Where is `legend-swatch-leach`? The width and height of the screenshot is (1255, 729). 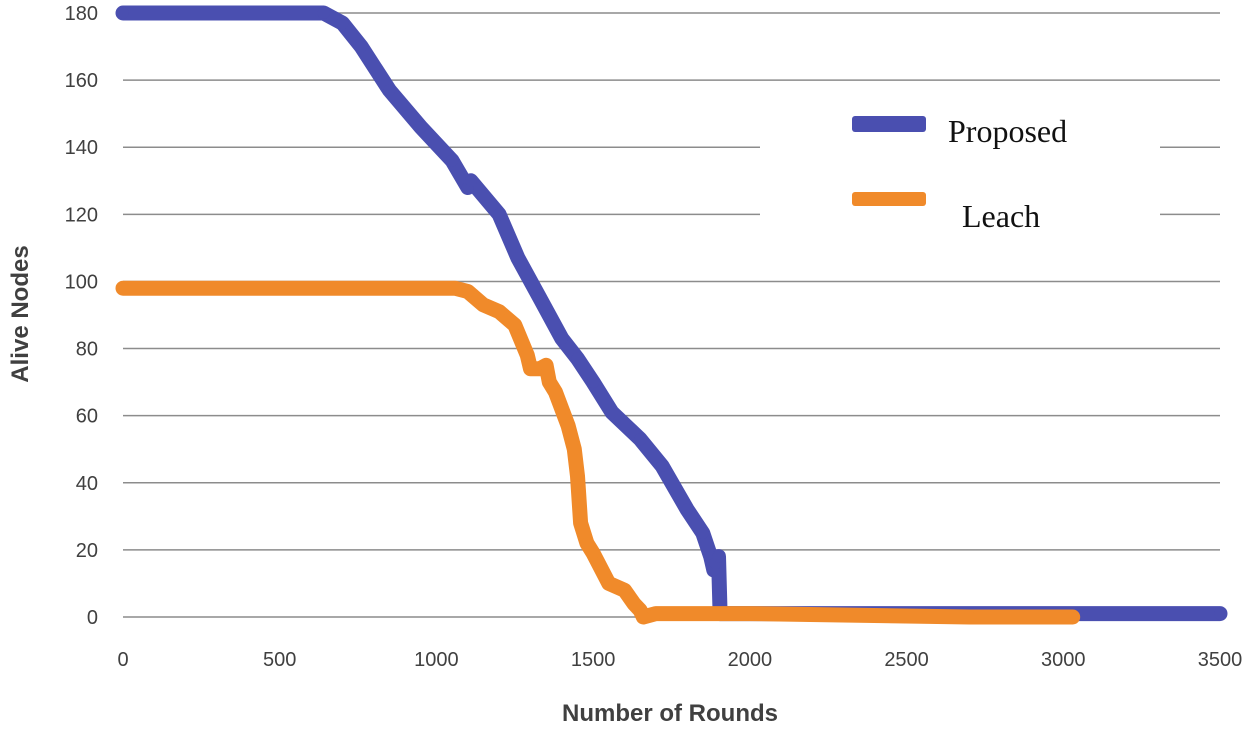
legend-swatch-leach is located at coordinates (889, 199).